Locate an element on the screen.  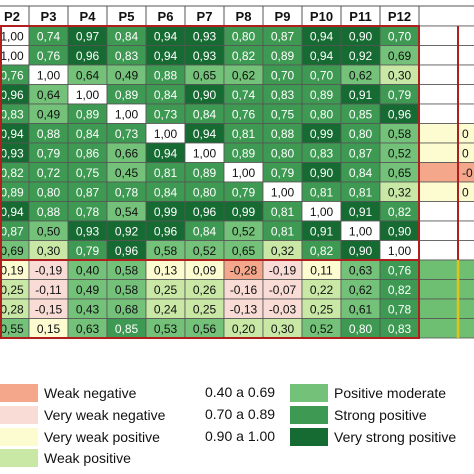
cell-value: 0,70 is located at coordinates (283, 75).